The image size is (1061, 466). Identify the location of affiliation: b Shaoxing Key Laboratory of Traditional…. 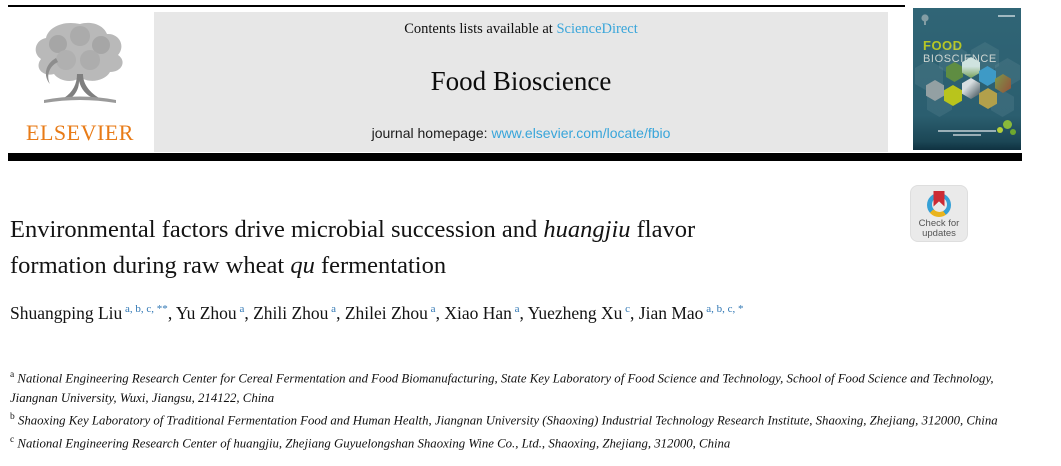
(504, 420).